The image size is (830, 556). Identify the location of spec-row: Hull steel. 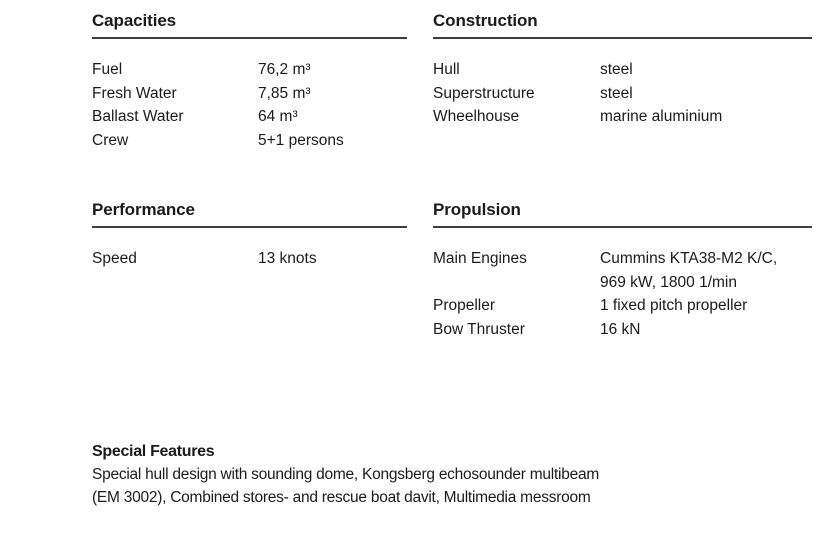
(622, 70).